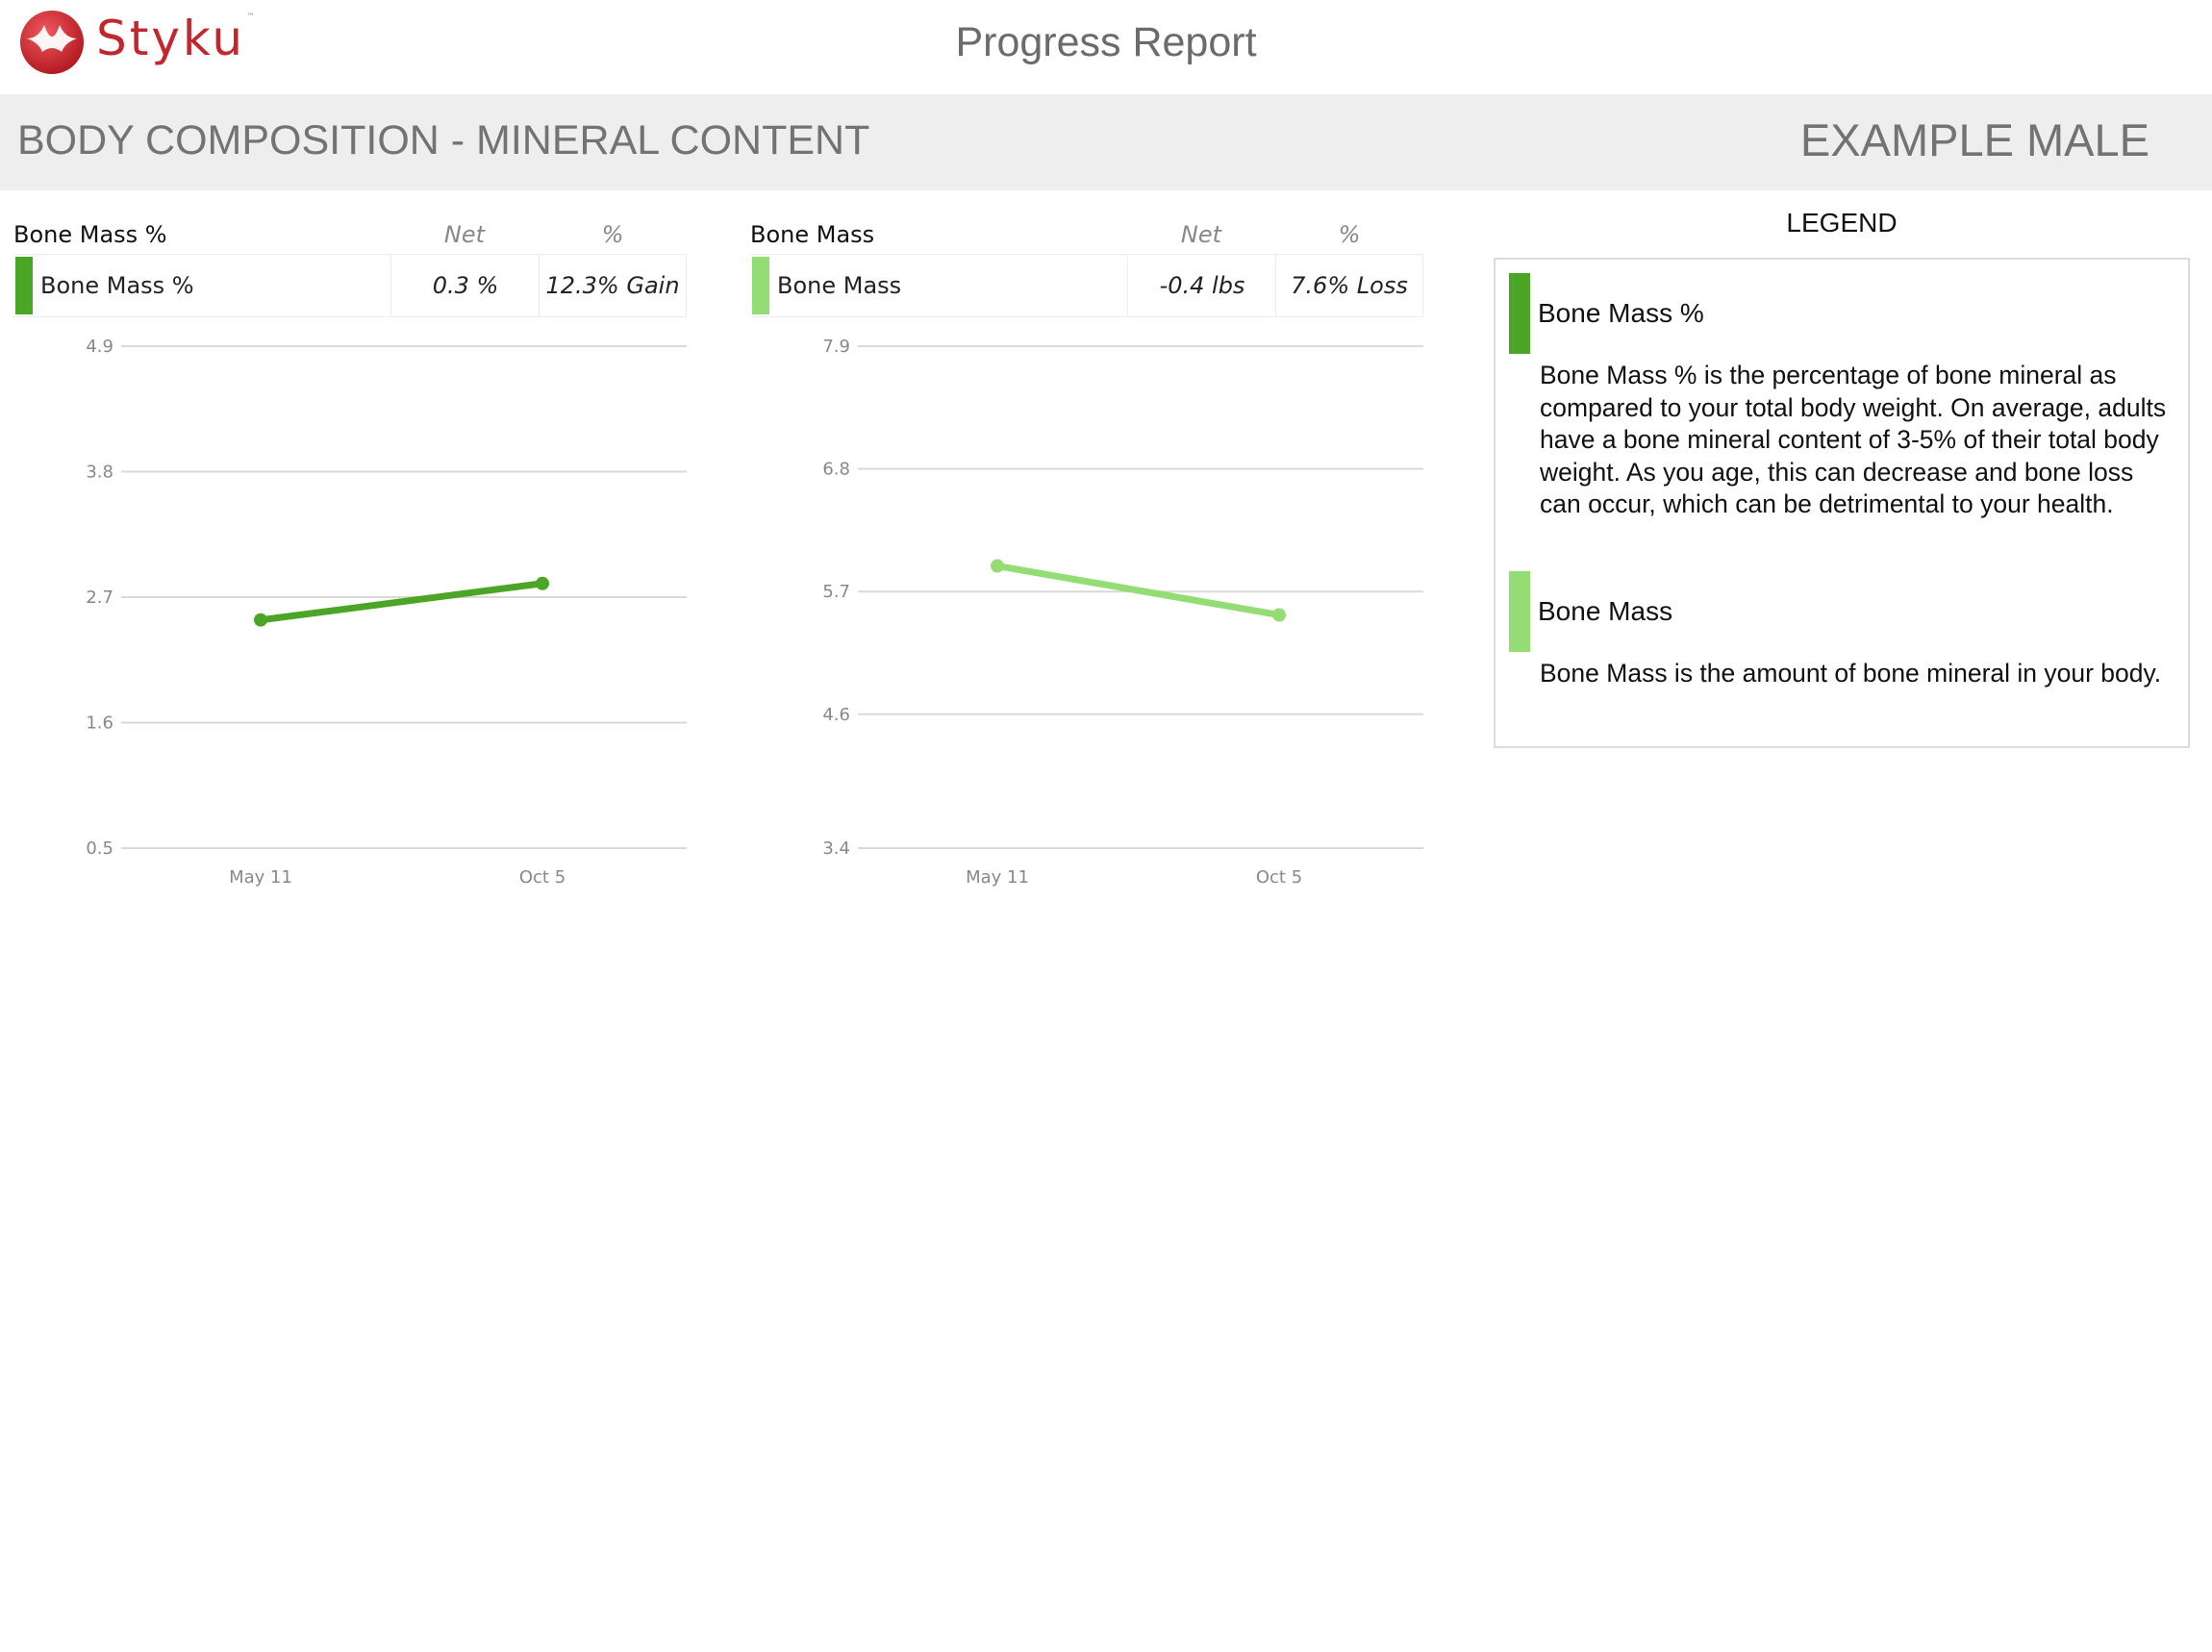 This screenshot has width=2212, height=1652. Describe the element at coordinates (171, 38) in the screenshot. I see `logo-wordmark: Styku` at that location.